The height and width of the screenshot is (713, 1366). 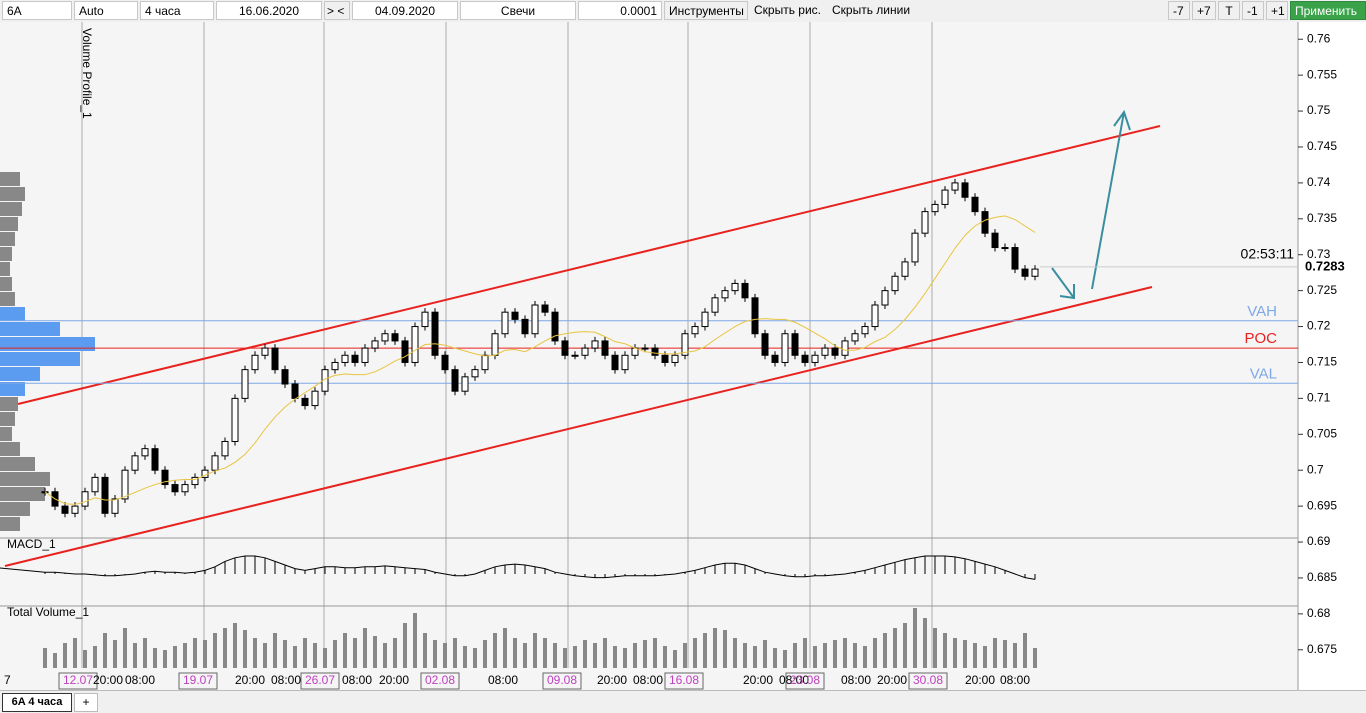 I want to click on tick-size: 0.0001, so click(x=620, y=10).